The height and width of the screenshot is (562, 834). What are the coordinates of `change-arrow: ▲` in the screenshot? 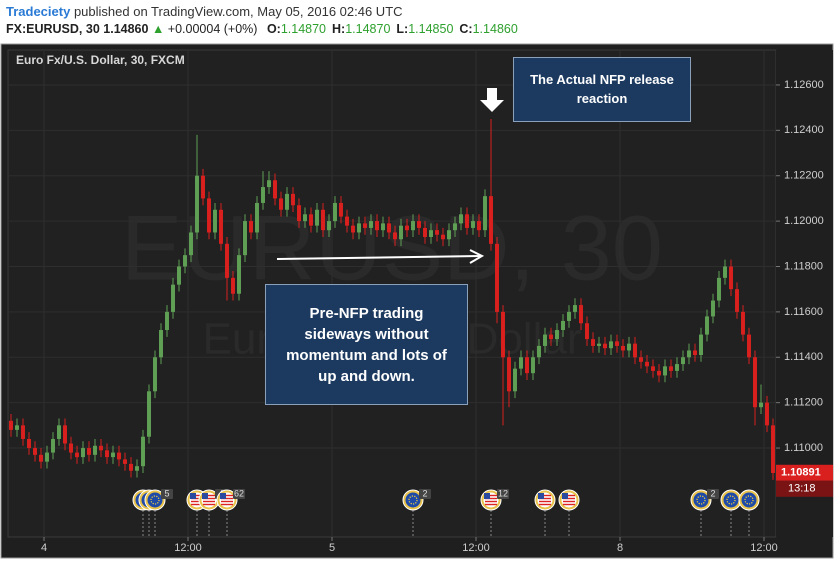 It's located at (158, 29).